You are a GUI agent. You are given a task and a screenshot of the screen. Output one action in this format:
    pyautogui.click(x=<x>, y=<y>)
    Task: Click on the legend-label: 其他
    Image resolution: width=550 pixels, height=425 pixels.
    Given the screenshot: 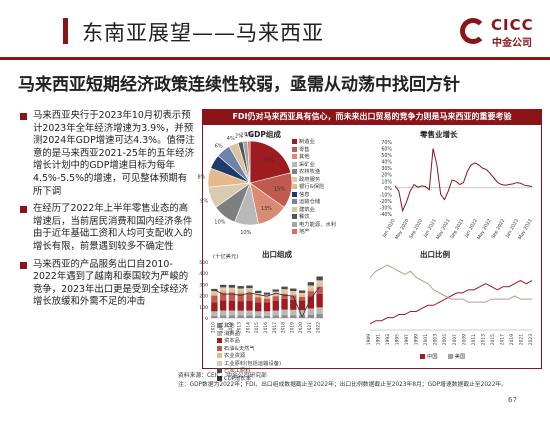 What is the action you would take?
    pyautogui.click(x=229, y=326)
    